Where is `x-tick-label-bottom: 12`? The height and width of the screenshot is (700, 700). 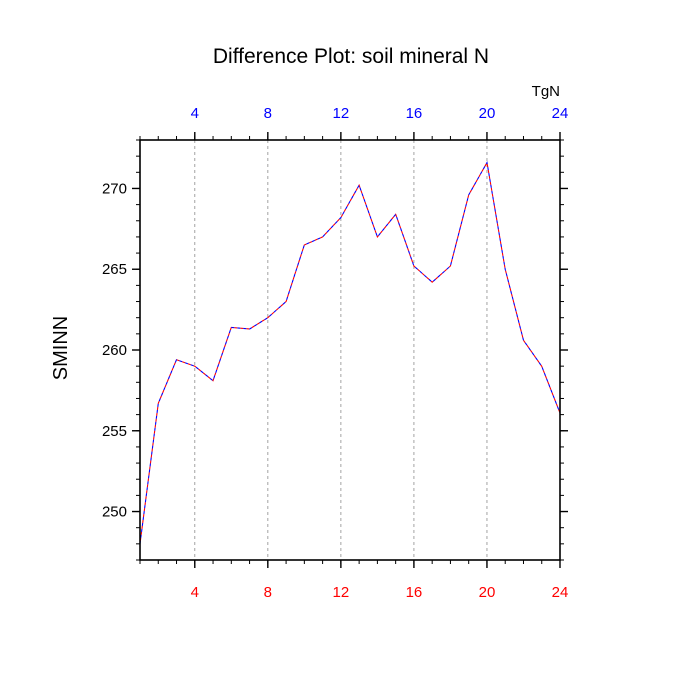 x-tick-label-bottom: 12 is located at coordinates (341, 592).